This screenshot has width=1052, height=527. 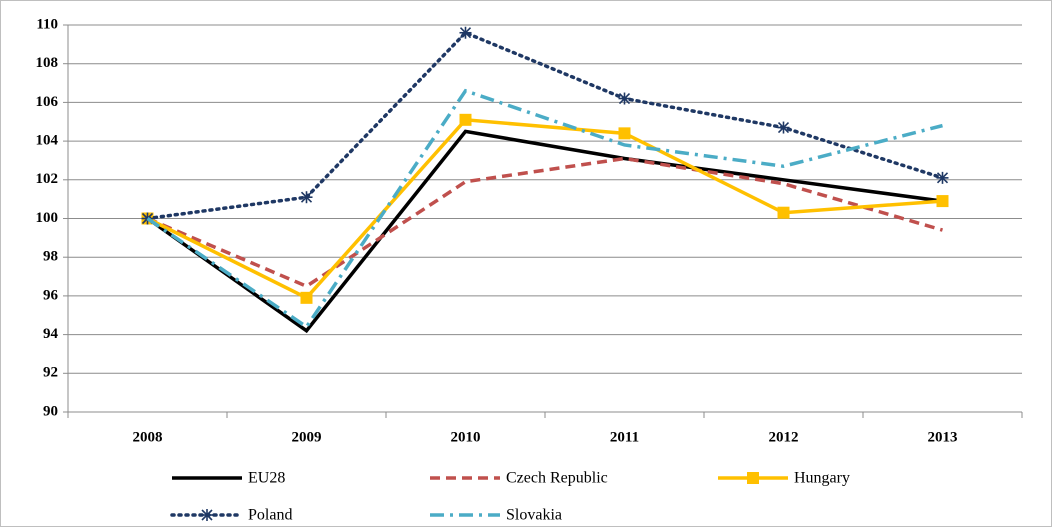 What do you see at coordinates (148, 437) in the screenshot?
I see `x-tick-label: 2008` at bounding box center [148, 437].